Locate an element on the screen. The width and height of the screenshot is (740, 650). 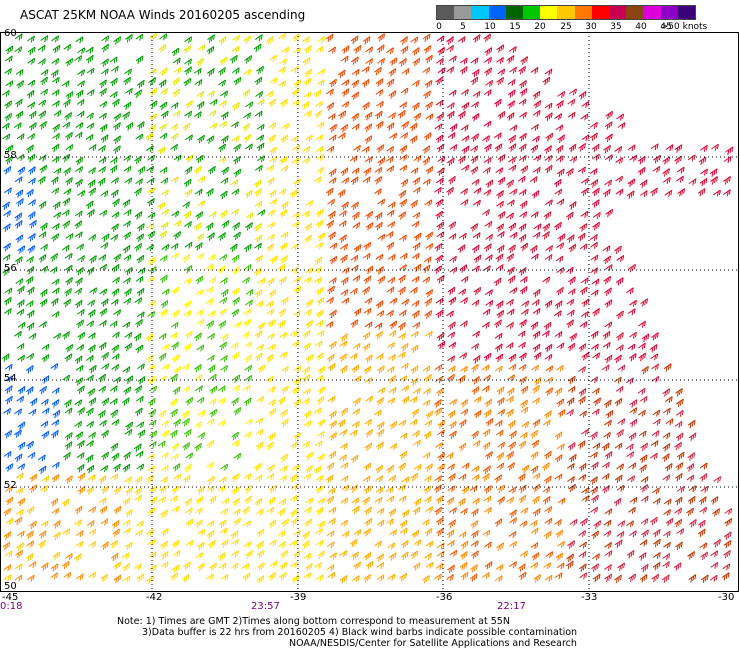
scale-label-50-knots: >50 knots is located at coordinates (684, 27).